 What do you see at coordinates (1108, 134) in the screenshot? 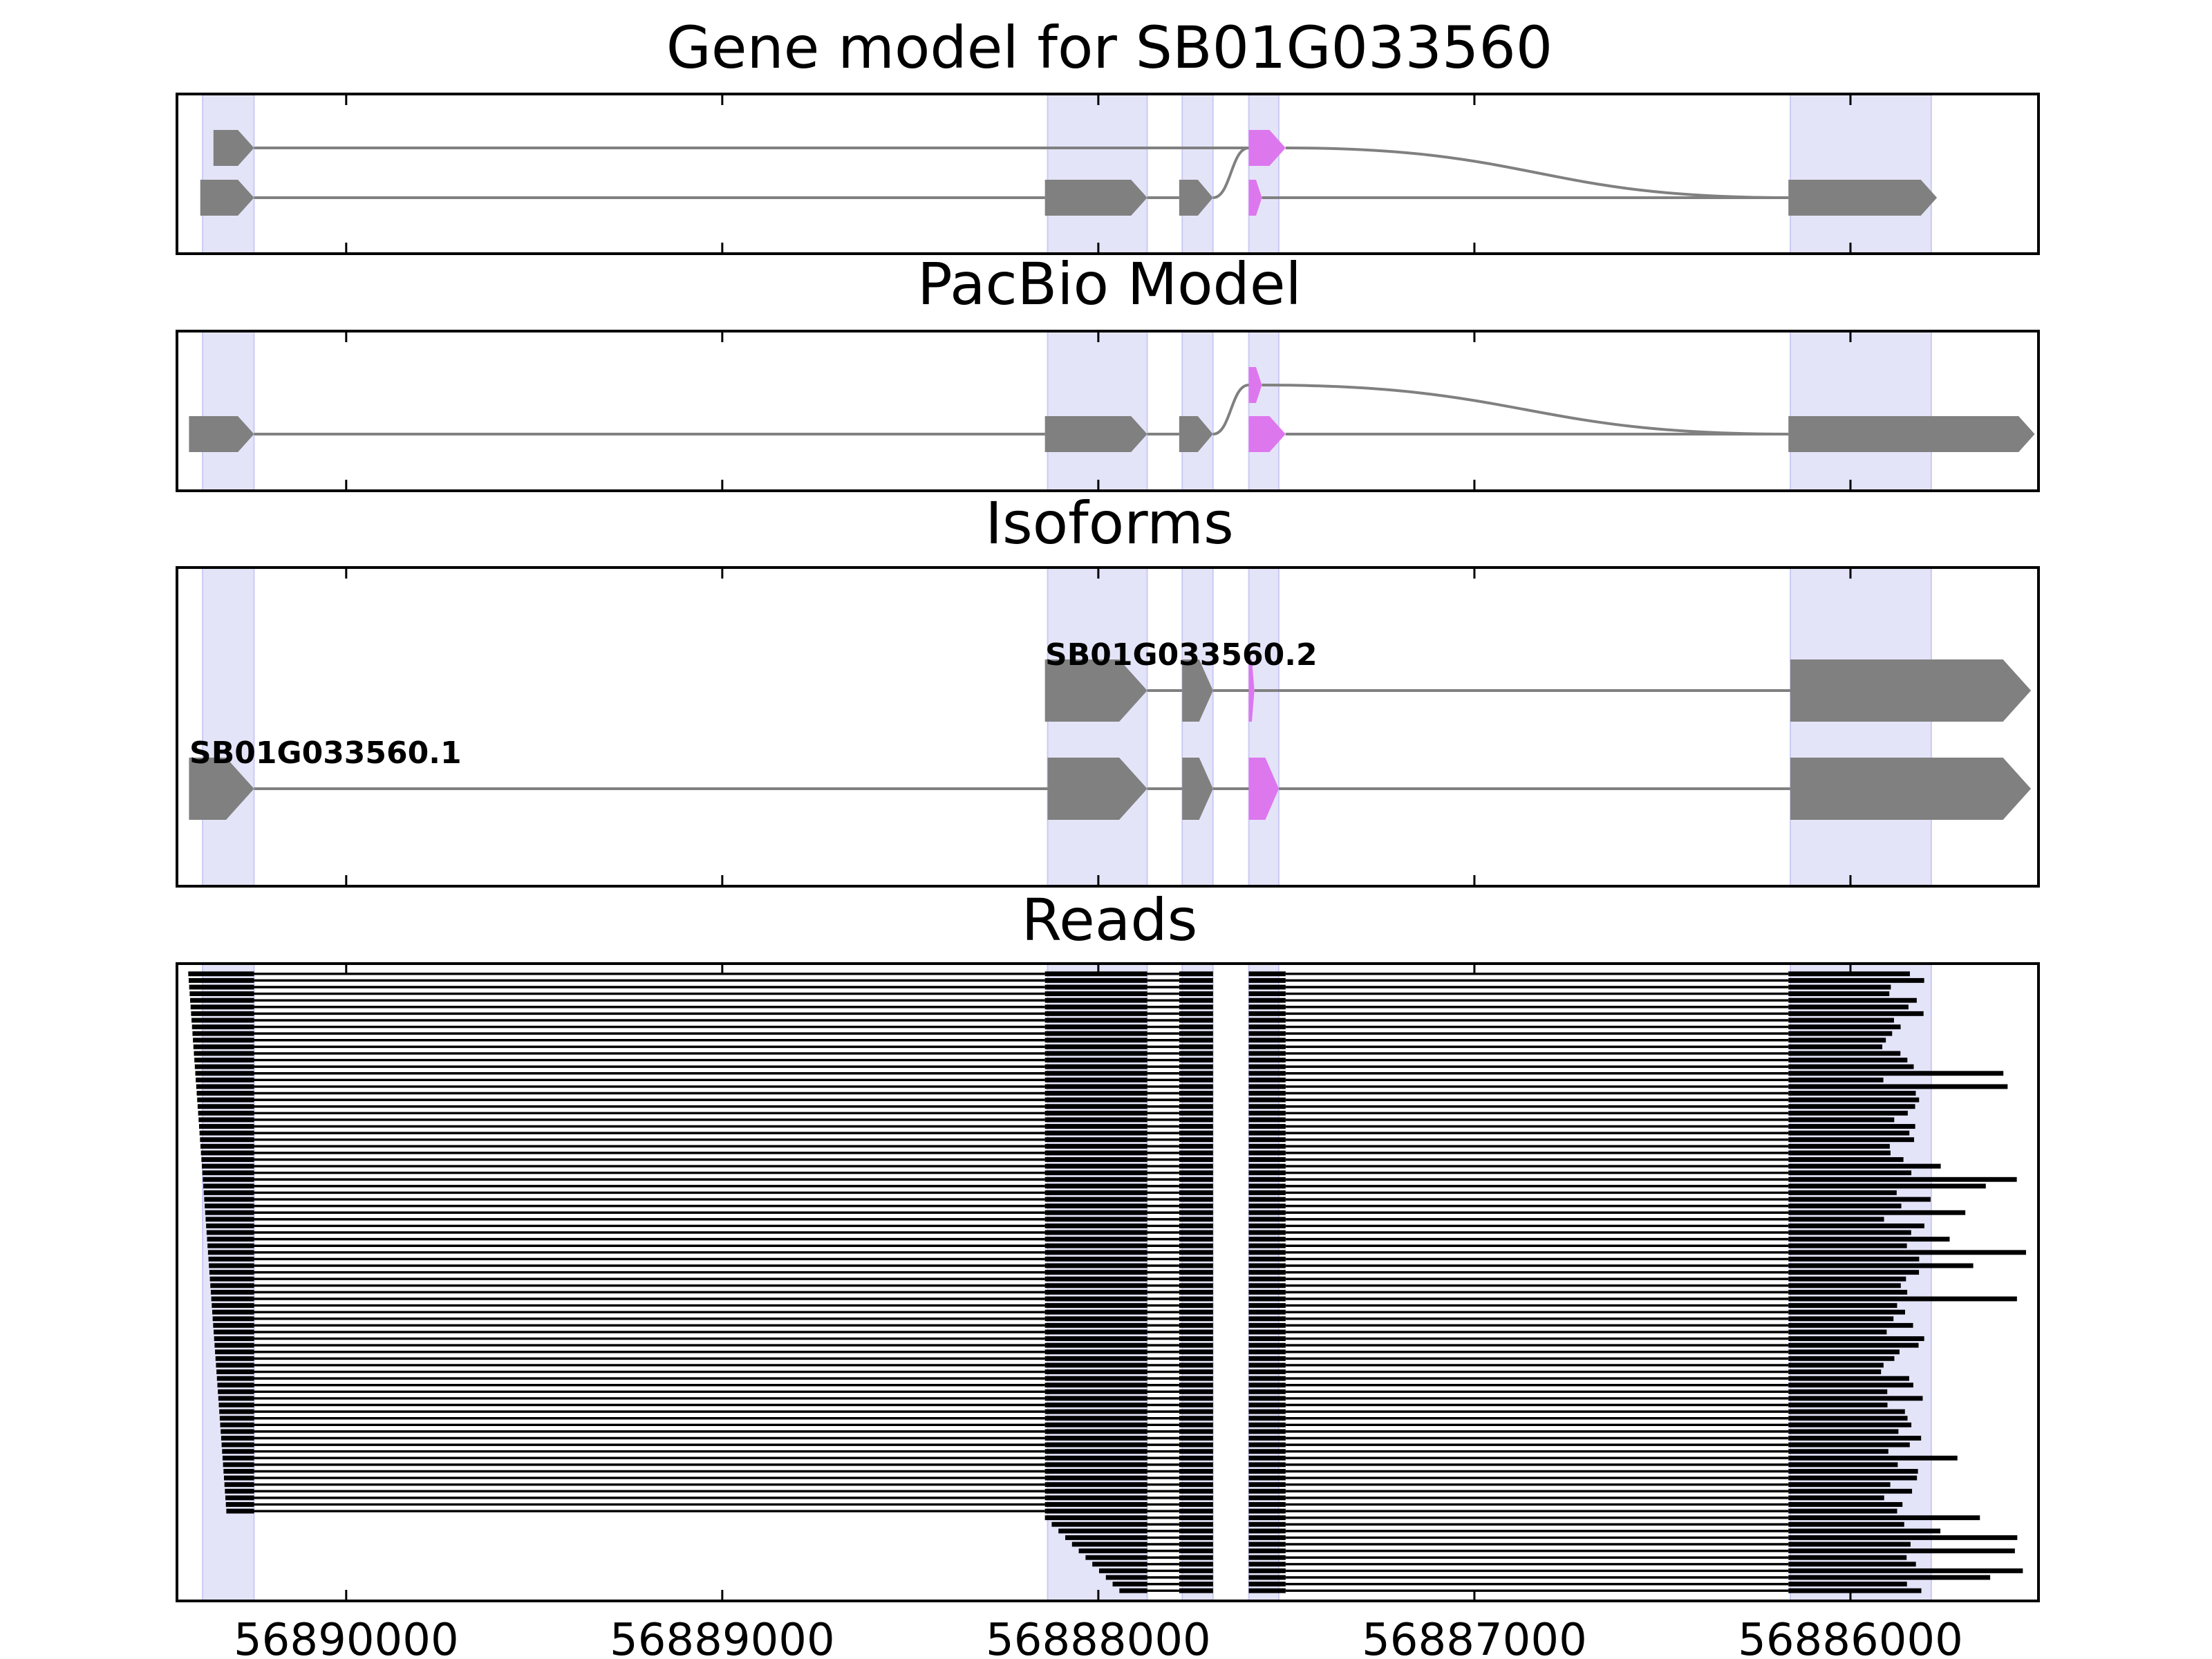
I see `gene-model-panel: Gene model for SB01G033560` at bounding box center [1108, 134].